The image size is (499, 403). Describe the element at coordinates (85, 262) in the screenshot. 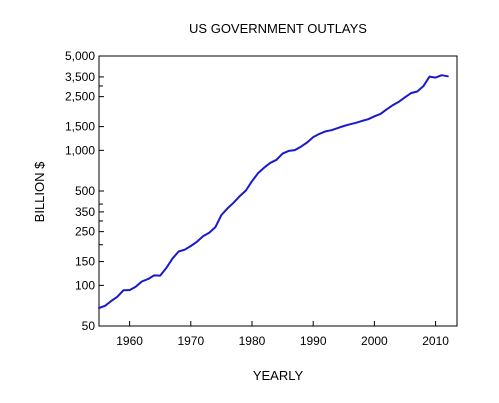

I see `y-tick-label: 150` at that location.